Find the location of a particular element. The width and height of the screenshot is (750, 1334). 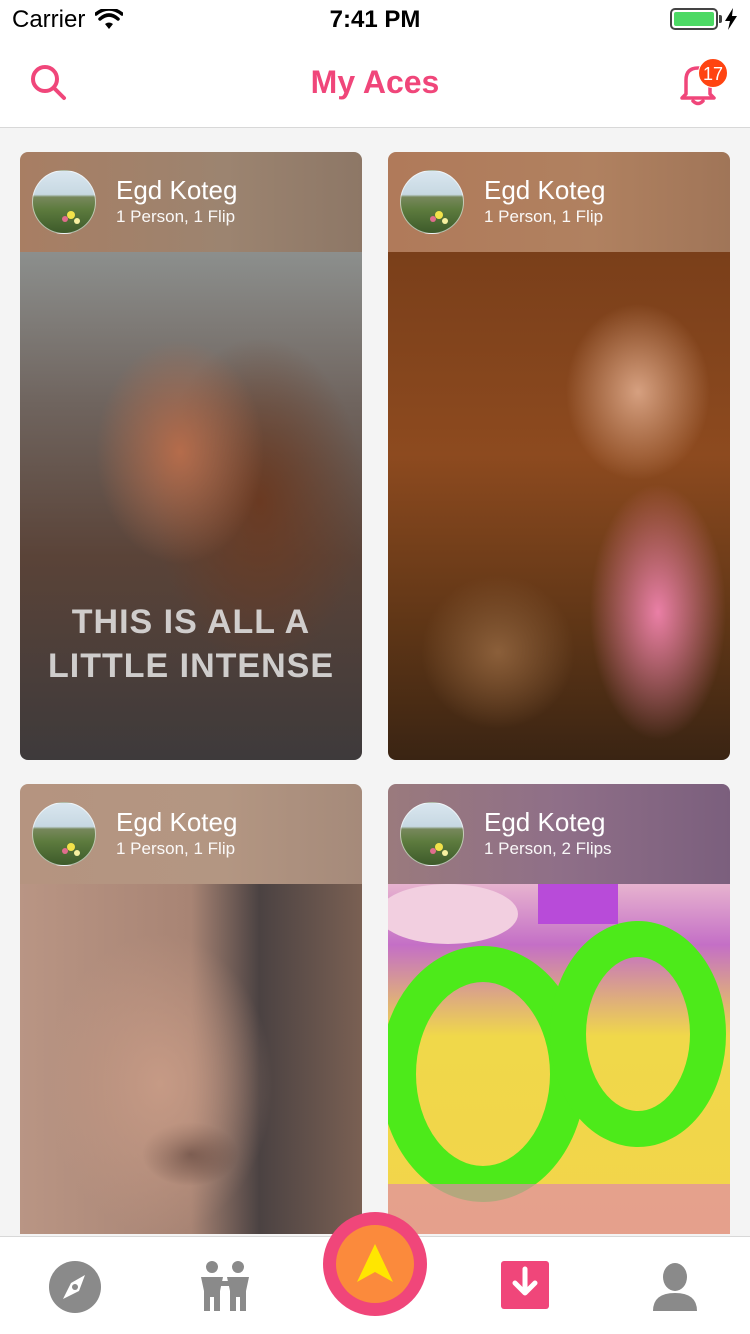

charging-bolt-icon is located at coordinates (731, 19).